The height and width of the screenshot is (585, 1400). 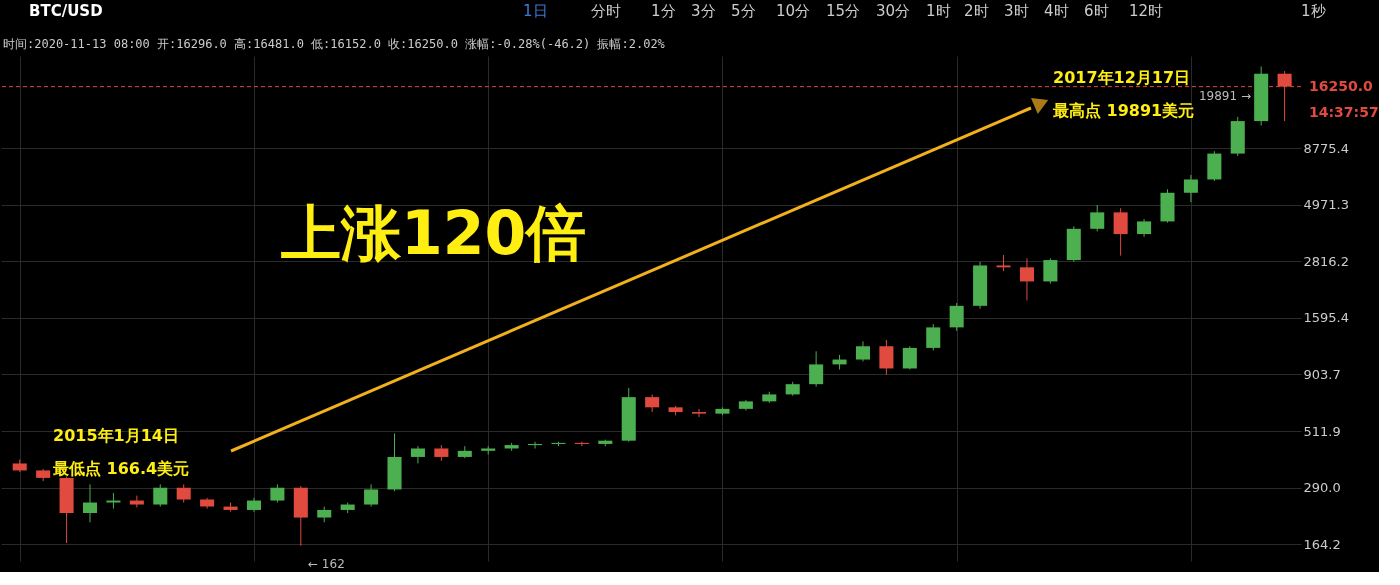 What do you see at coordinates (843, 11) in the screenshot?
I see `text: 15分` at bounding box center [843, 11].